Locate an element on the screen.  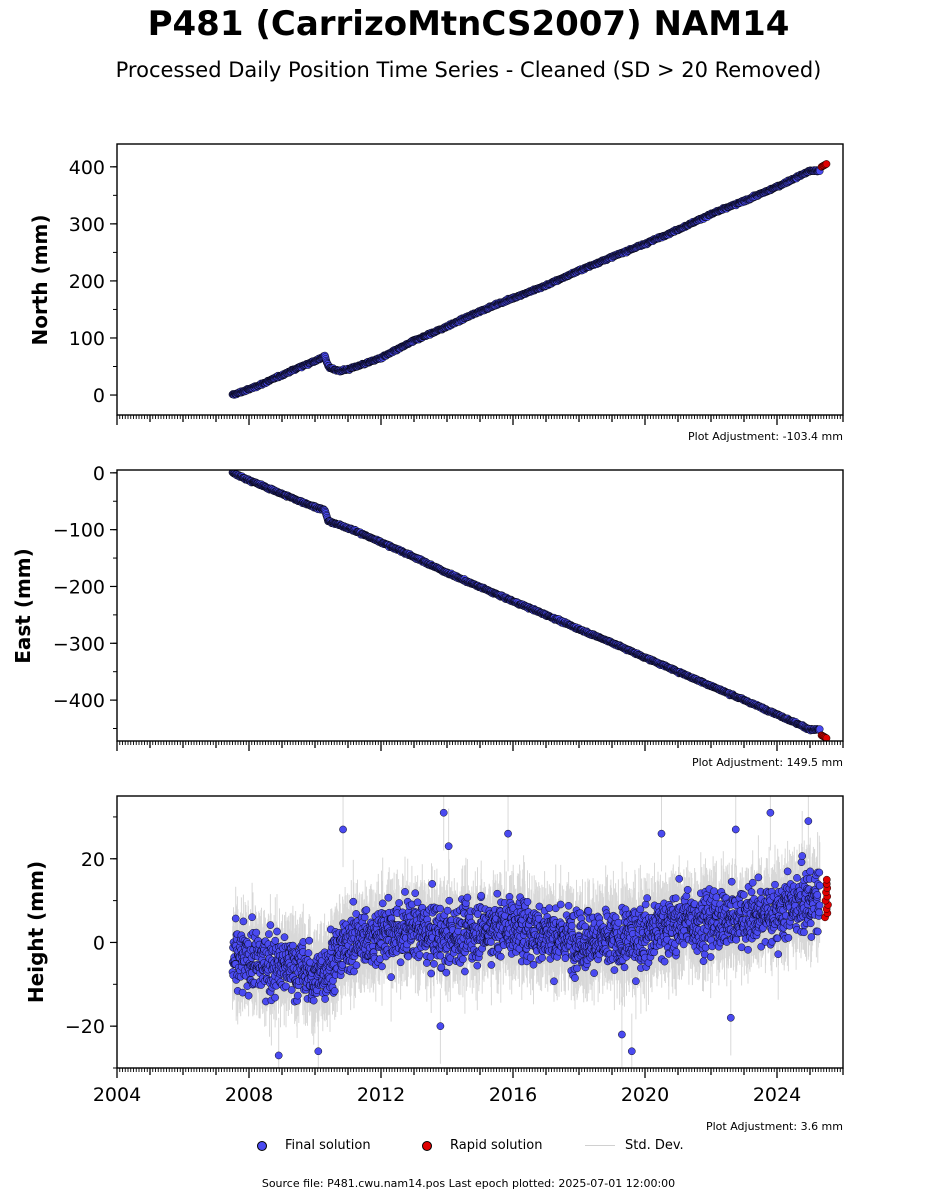
height-adjustment: Plot Adjustment: 3.6 mm is located at coordinates (774, 1126).